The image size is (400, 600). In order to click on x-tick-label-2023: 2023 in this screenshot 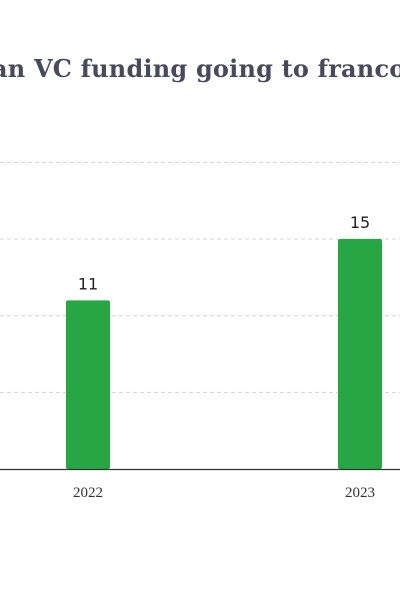, I will do `click(360, 493)`.